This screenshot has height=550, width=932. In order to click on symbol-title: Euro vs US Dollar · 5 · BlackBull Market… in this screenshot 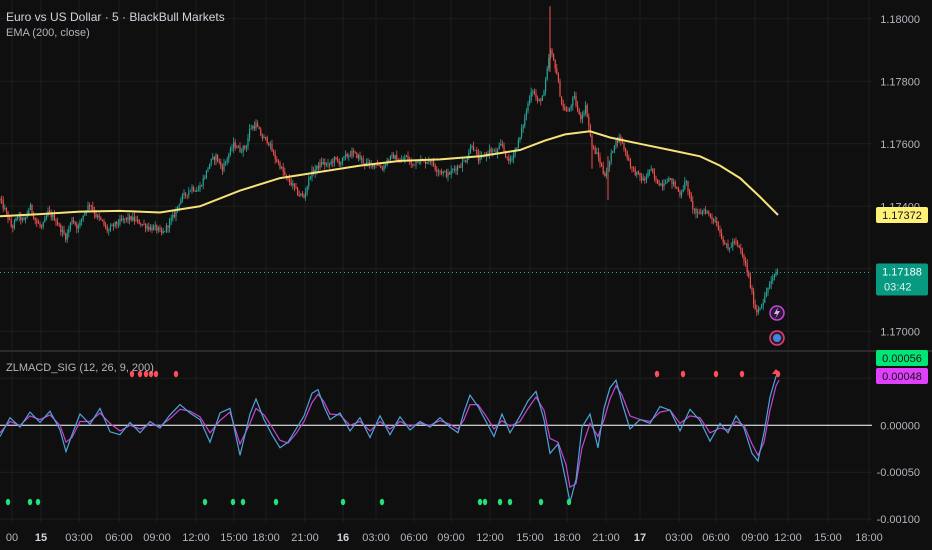, I will do `click(115, 17)`.